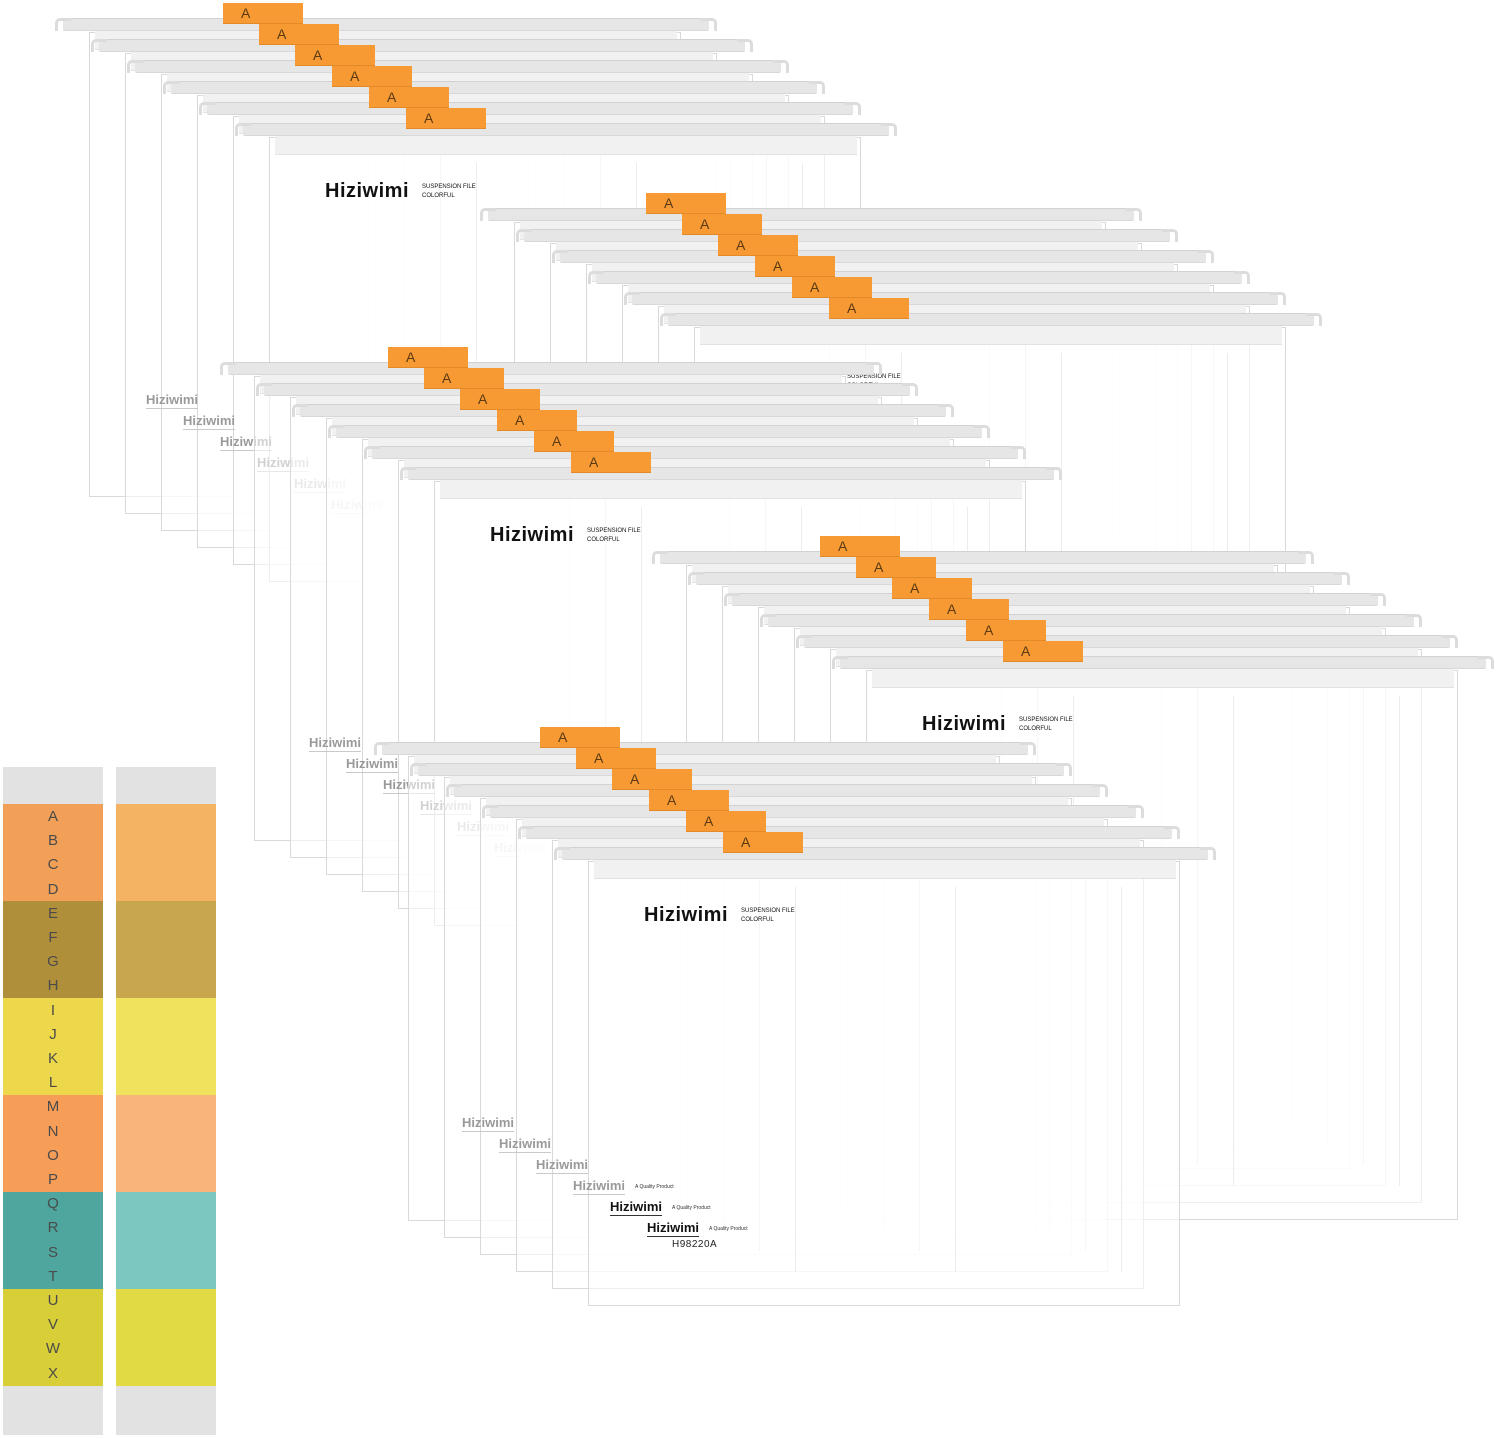 The height and width of the screenshot is (1438, 1500). What do you see at coordinates (53, 1034) in the screenshot?
I see `index-letter: J` at bounding box center [53, 1034].